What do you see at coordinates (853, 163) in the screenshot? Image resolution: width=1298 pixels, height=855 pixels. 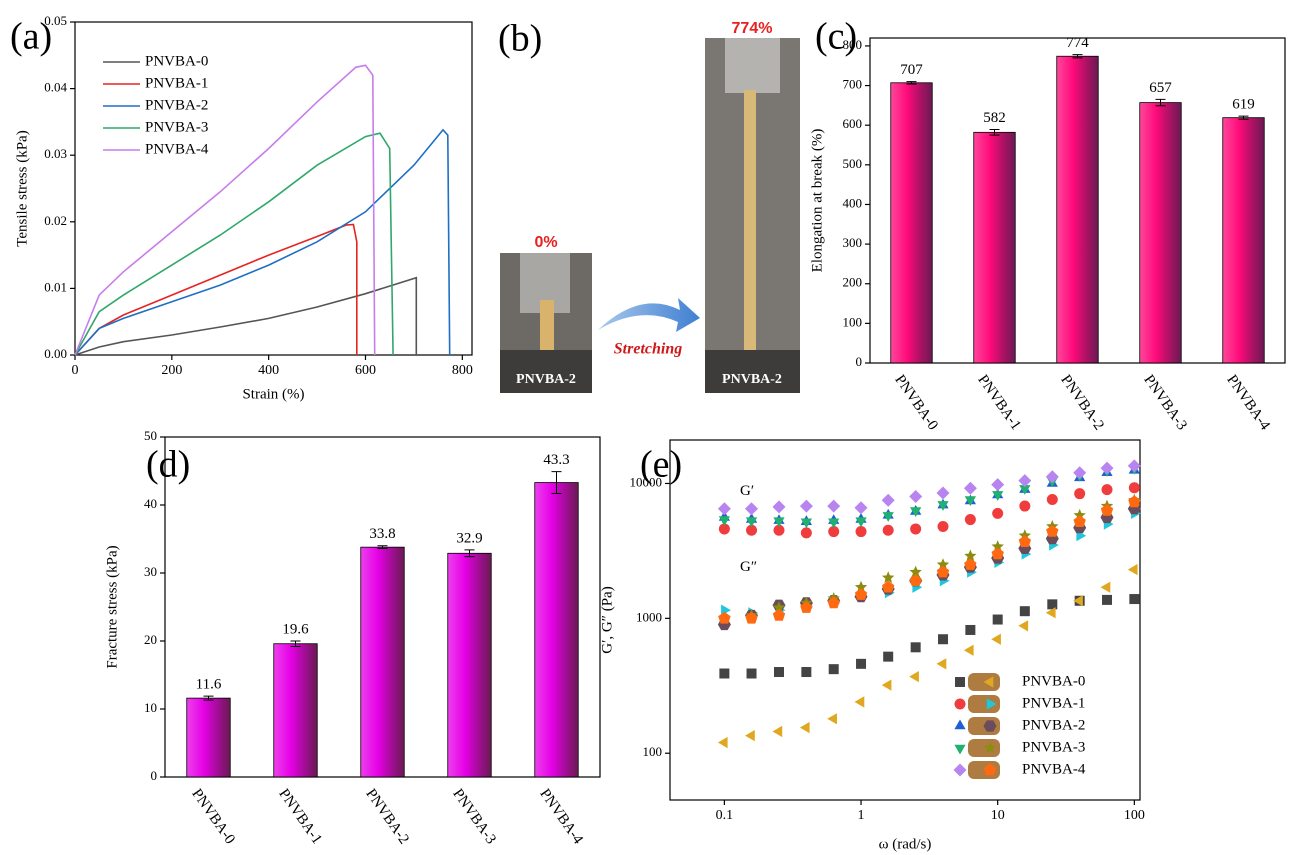 I see `y-tick-label: 500` at bounding box center [853, 163].